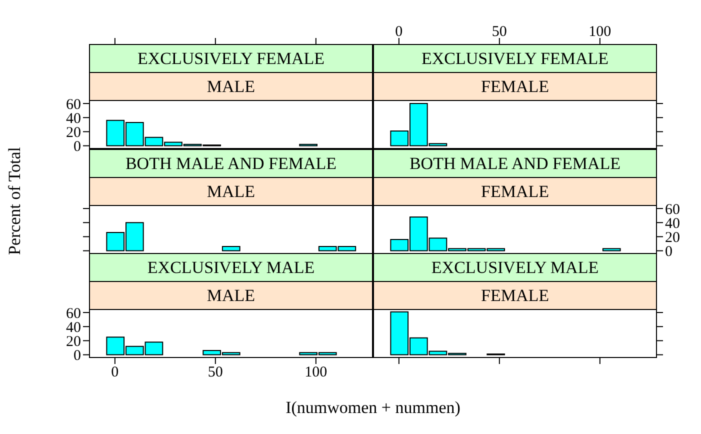 Image resolution: width=701 pixels, height=434 pixels. What do you see at coordinates (15, 201) in the screenshot?
I see `y-axis-title: Percent of Total` at bounding box center [15, 201].